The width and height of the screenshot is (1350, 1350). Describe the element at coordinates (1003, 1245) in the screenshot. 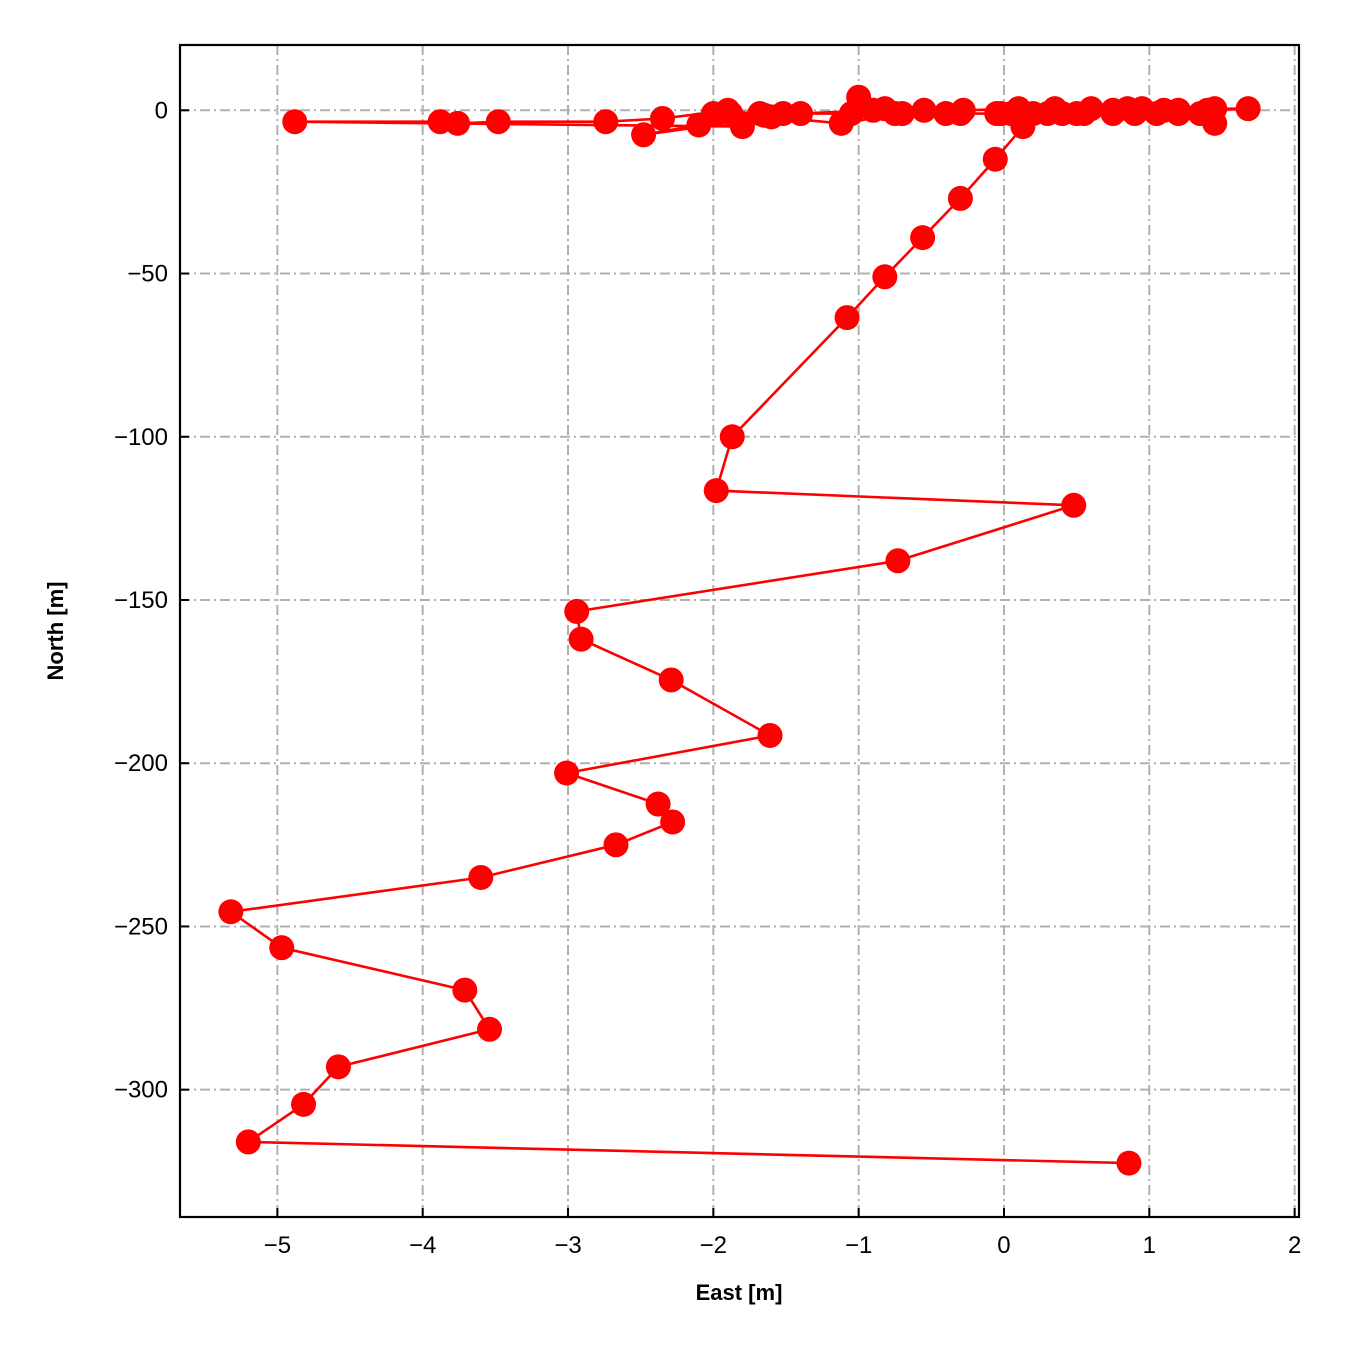

I see `x-tick-label: 0` at that location.